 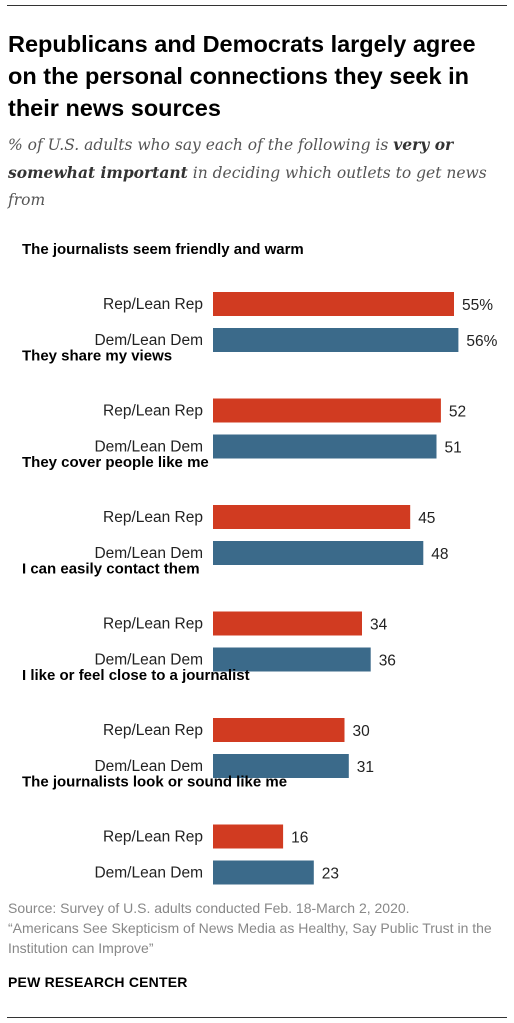 What do you see at coordinates (477, 305) in the screenshot?
I see `data-label: 55%` at bounding box center [477, 305].